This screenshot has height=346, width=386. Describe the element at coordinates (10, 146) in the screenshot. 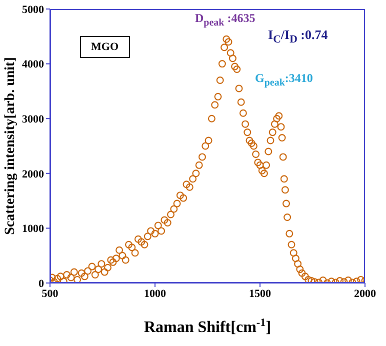

I see `y-axis-title: Scattering intensity[arb. unit]` at that location.